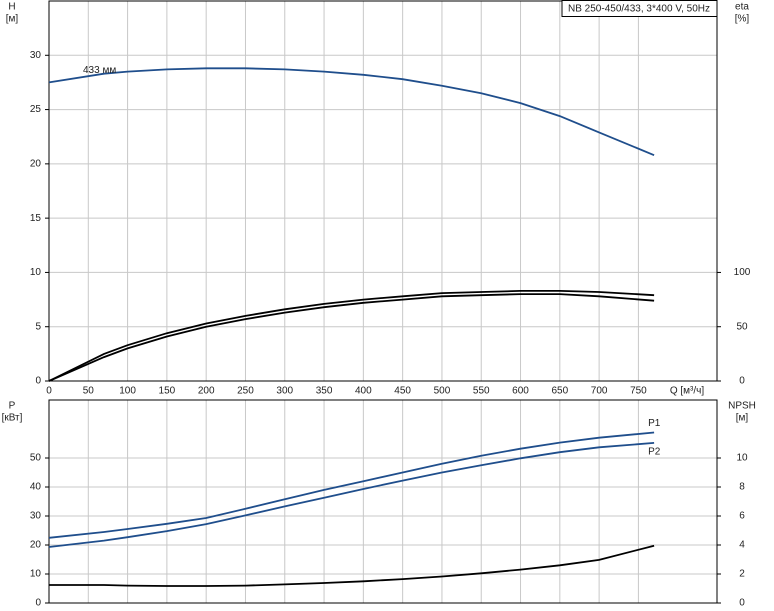 This screenshot has width=774, height=611. Describe the element at coordinates (742, 406) in the screenshot. I see `y2-axis-label: NPSH` at that location.